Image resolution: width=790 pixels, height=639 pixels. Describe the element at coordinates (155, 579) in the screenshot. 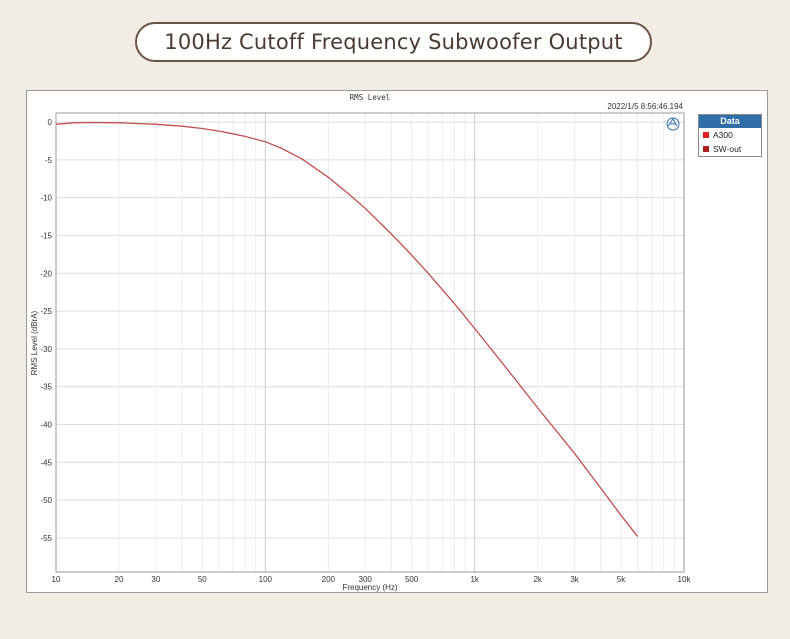

I see `x-tick-label: 30` at that location.